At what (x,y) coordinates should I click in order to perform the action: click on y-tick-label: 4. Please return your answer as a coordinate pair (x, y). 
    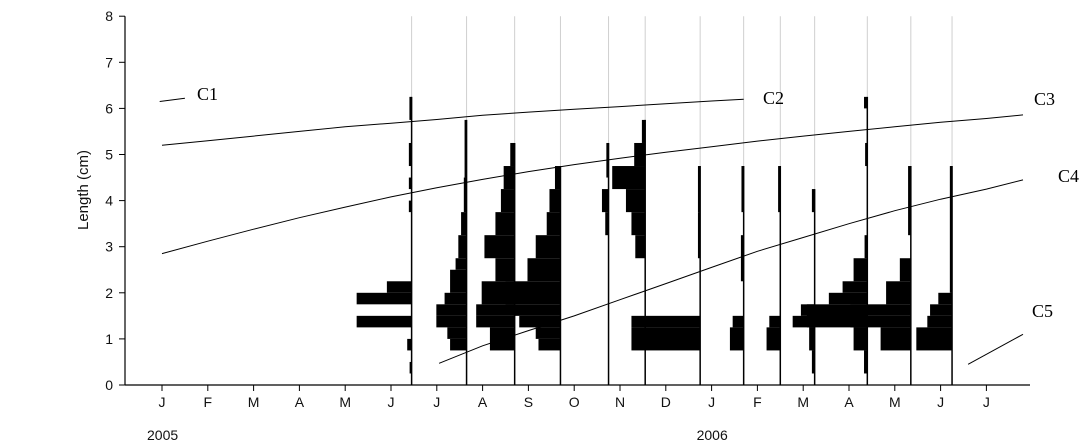
    Looking at the image, I should click on (109, 201).